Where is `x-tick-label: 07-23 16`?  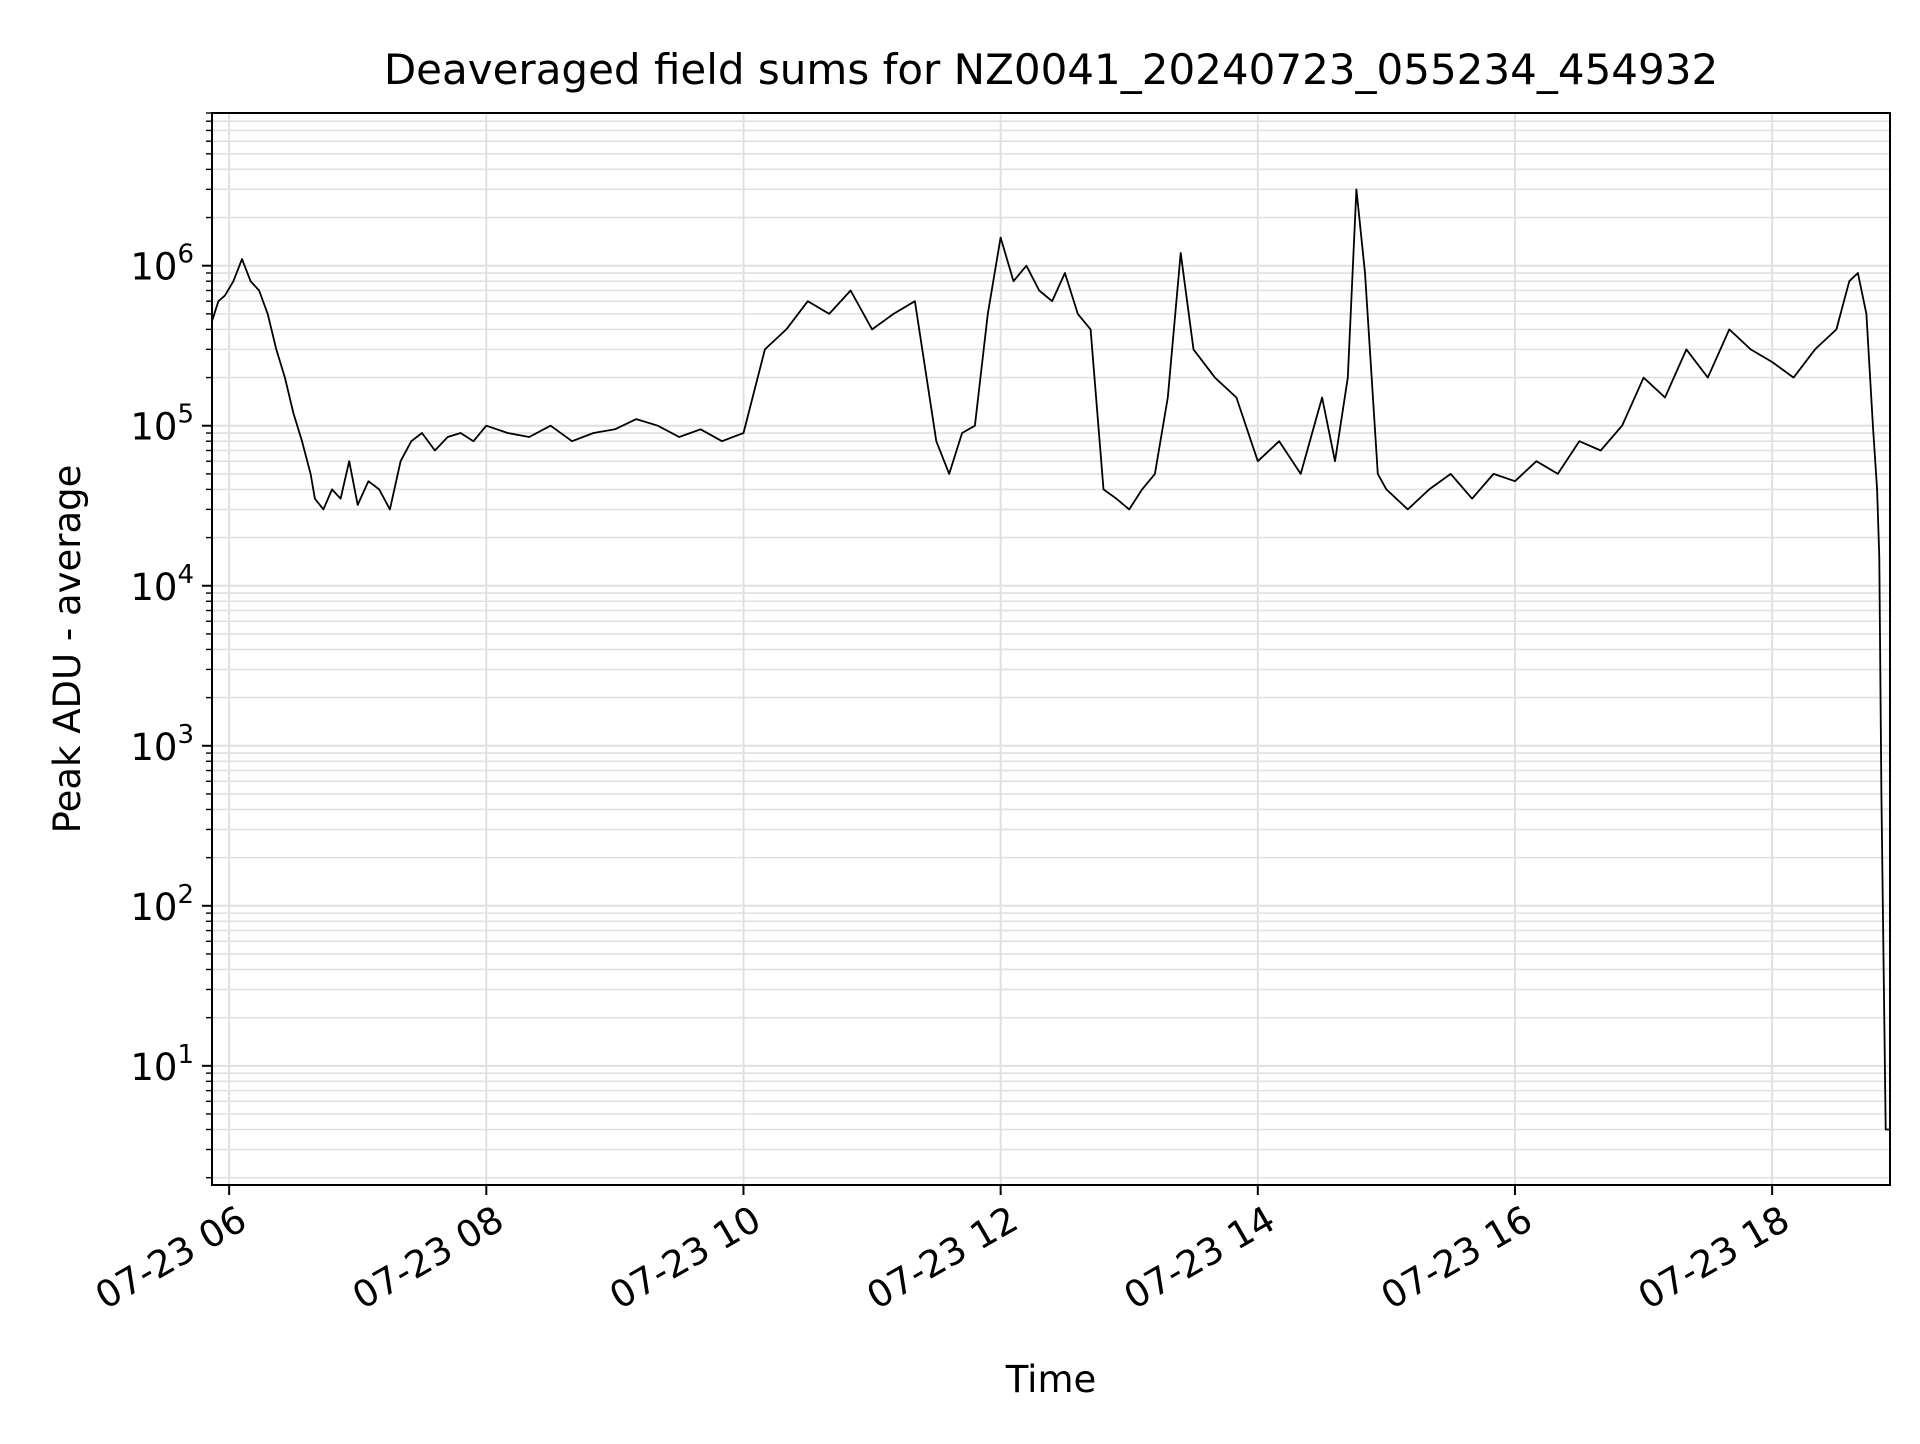 x-tick-label: 07-23 16 is located at coordinates (1457, 1258).